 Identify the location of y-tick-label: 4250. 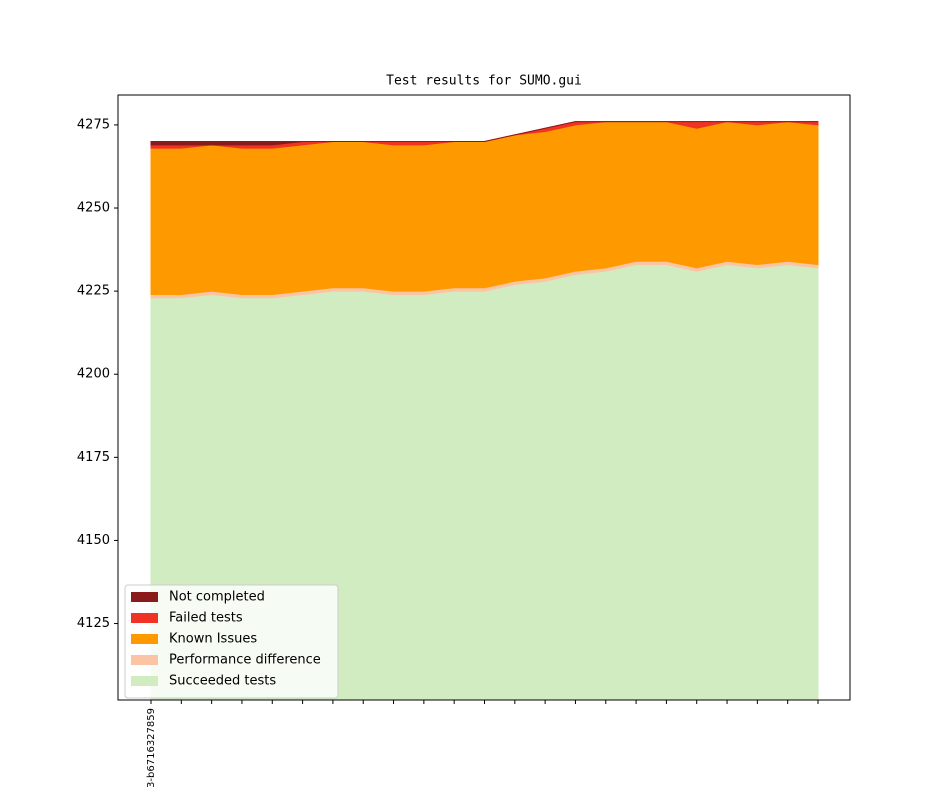
(93, 208).